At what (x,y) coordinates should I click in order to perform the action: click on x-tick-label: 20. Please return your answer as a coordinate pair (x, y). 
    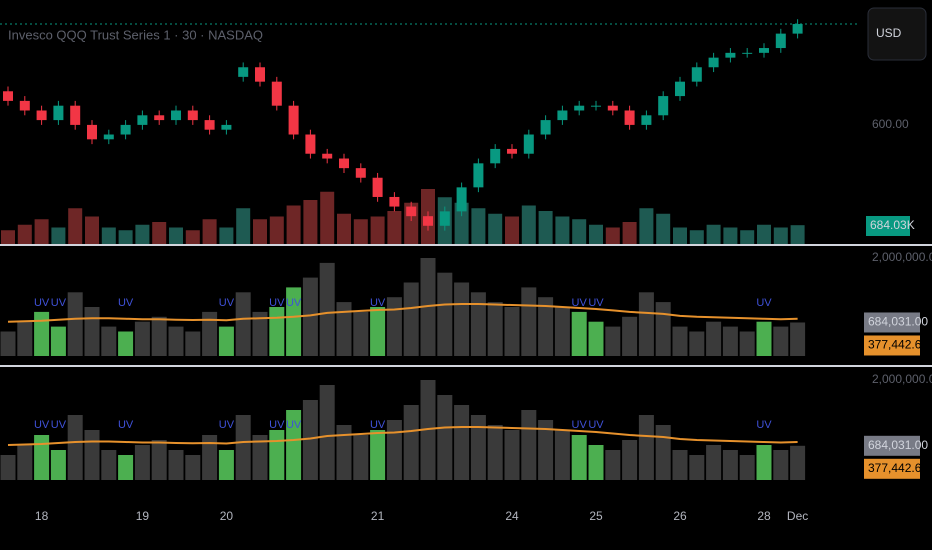
    Looking at the image, I should click on (227, 516).